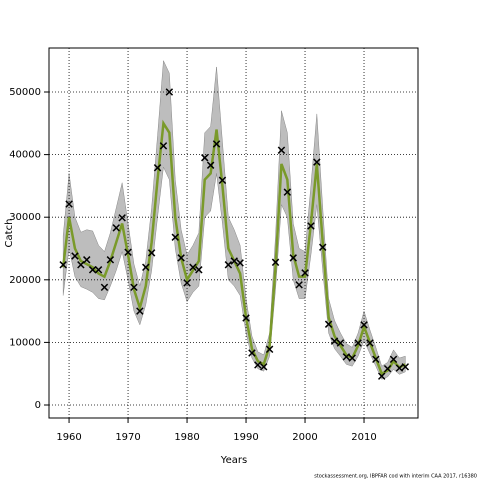 This screenshot has width=480, height=480. Describe the element at coordinates (245, 437) in the screenshot. I see `x-tick-label: 1990` at that location.